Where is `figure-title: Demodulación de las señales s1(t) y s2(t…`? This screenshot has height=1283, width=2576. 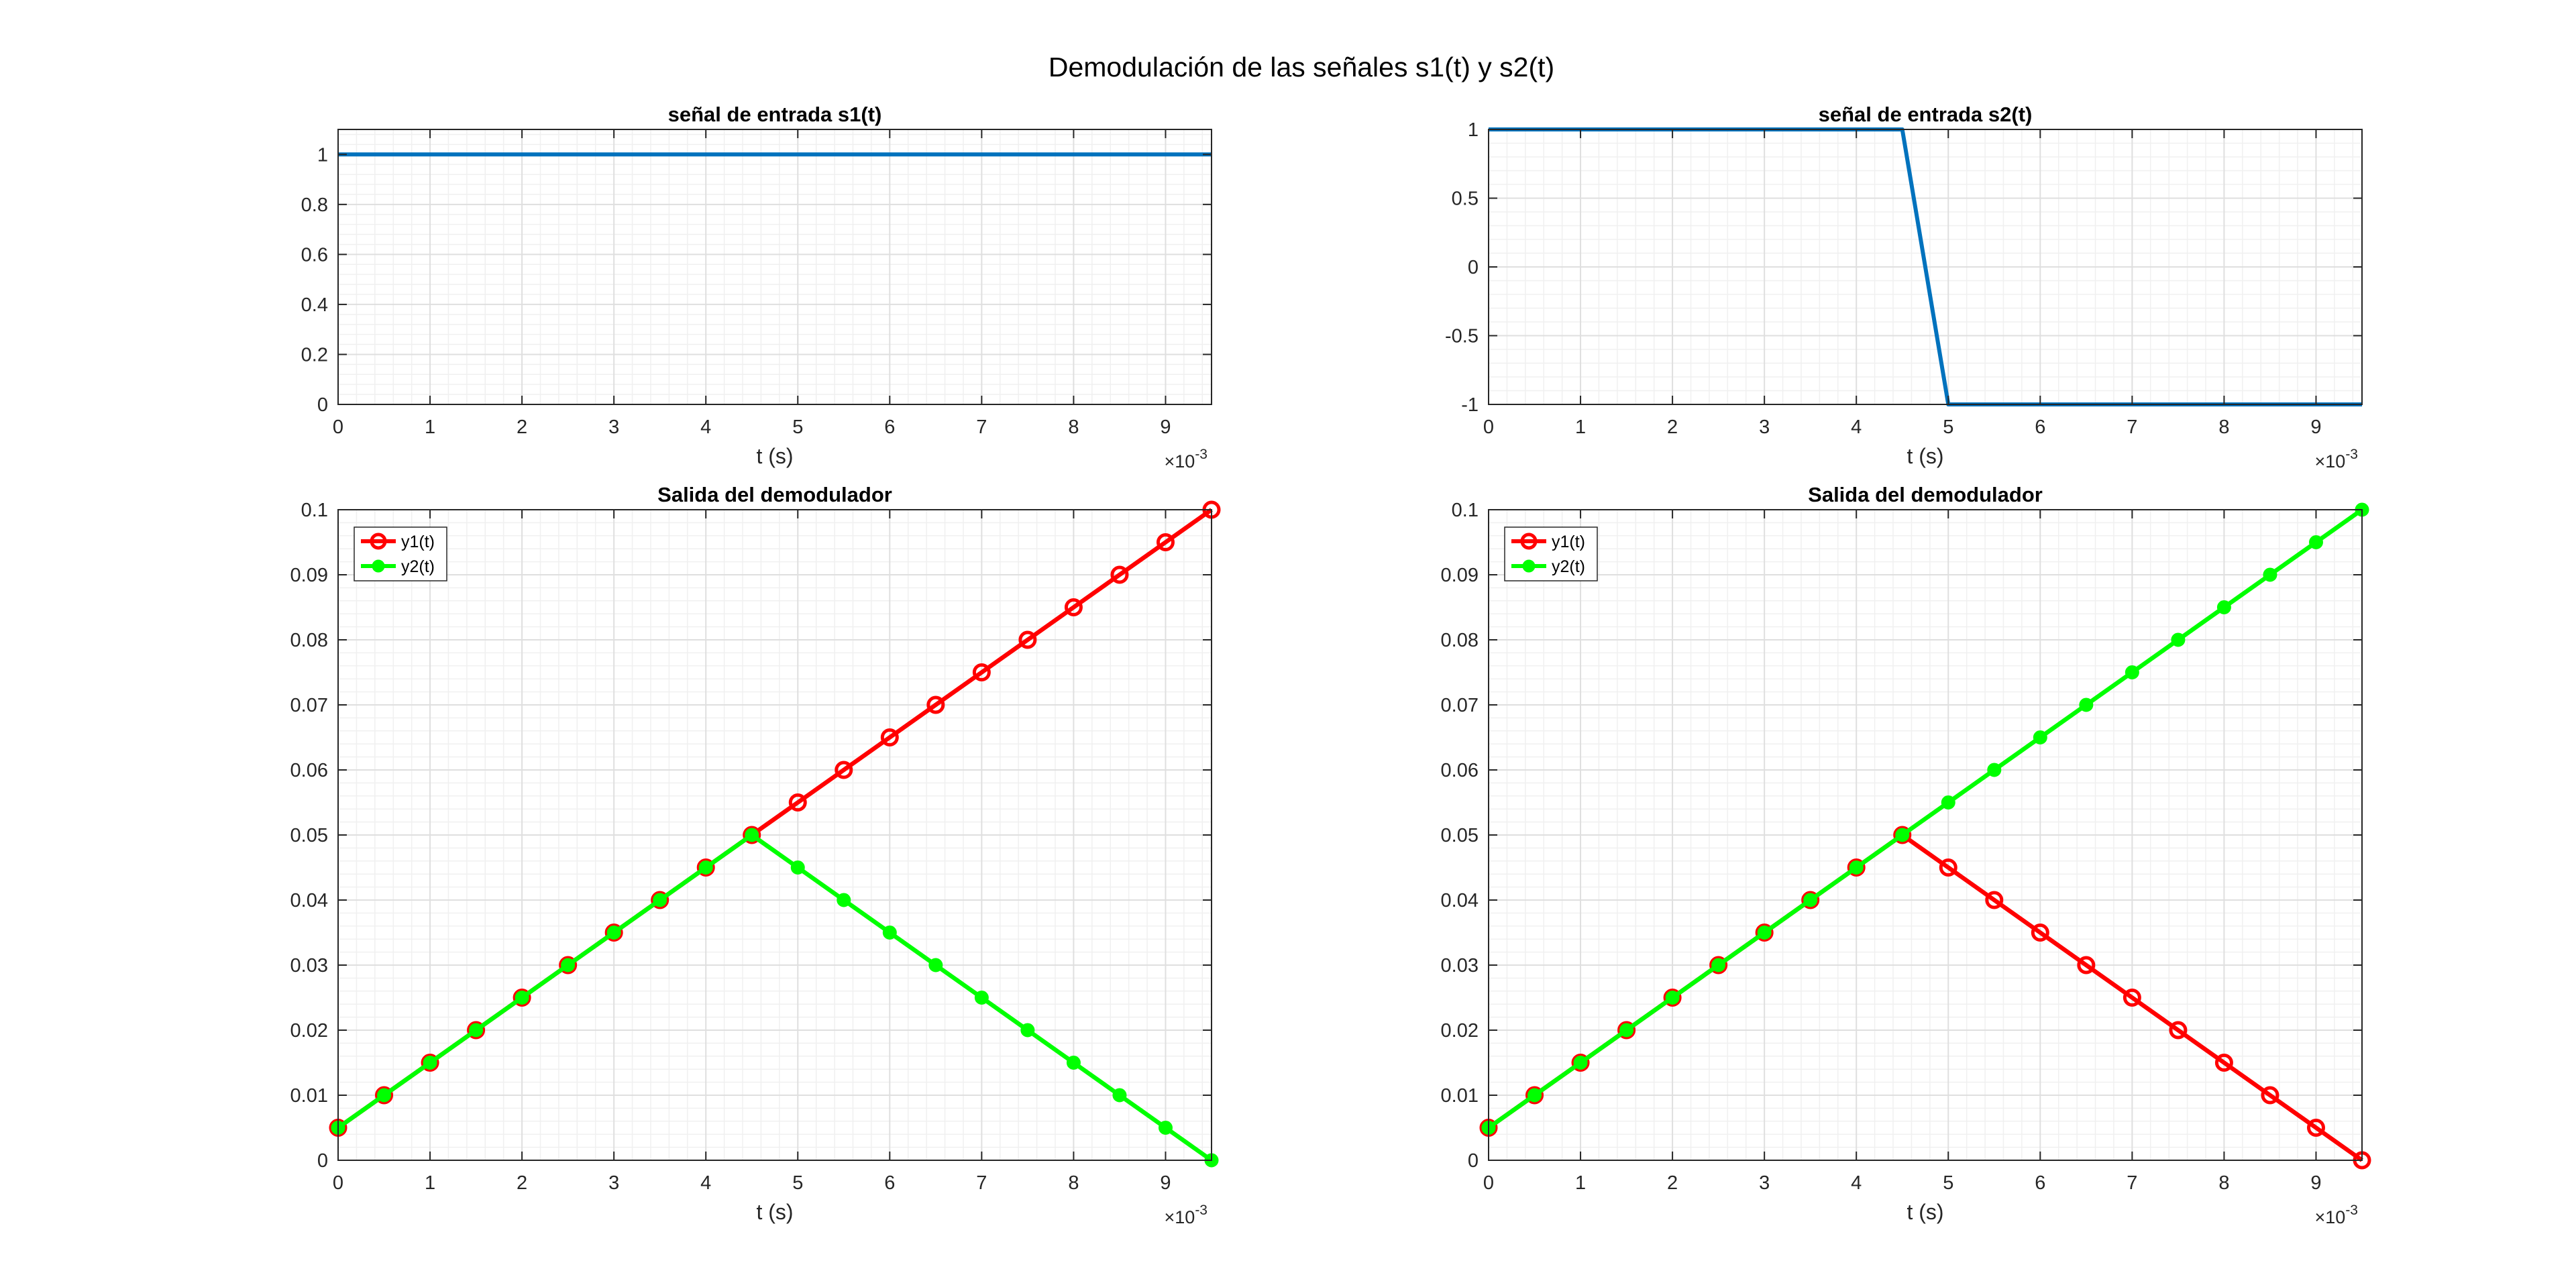
figure-title: Demodulación de las señales s1(t) y s2(t… is located at coordinates (1301, 67).